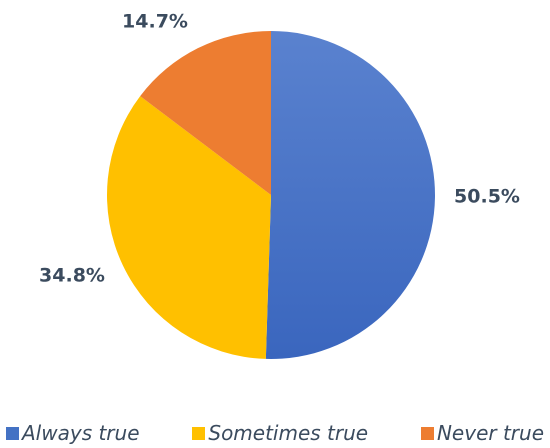 Image resolution: width=550 pixels, height=448 pixels. I want to click on legend-item-always-true: Always true, so click(73, 433).